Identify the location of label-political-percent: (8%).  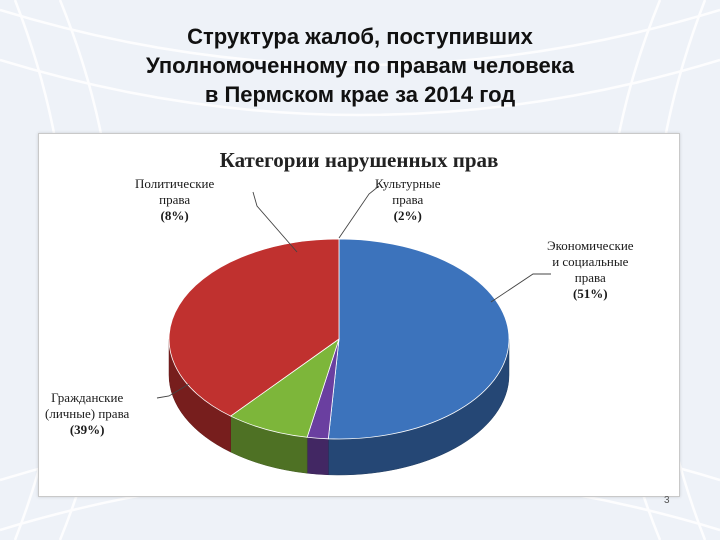
(174, 215).